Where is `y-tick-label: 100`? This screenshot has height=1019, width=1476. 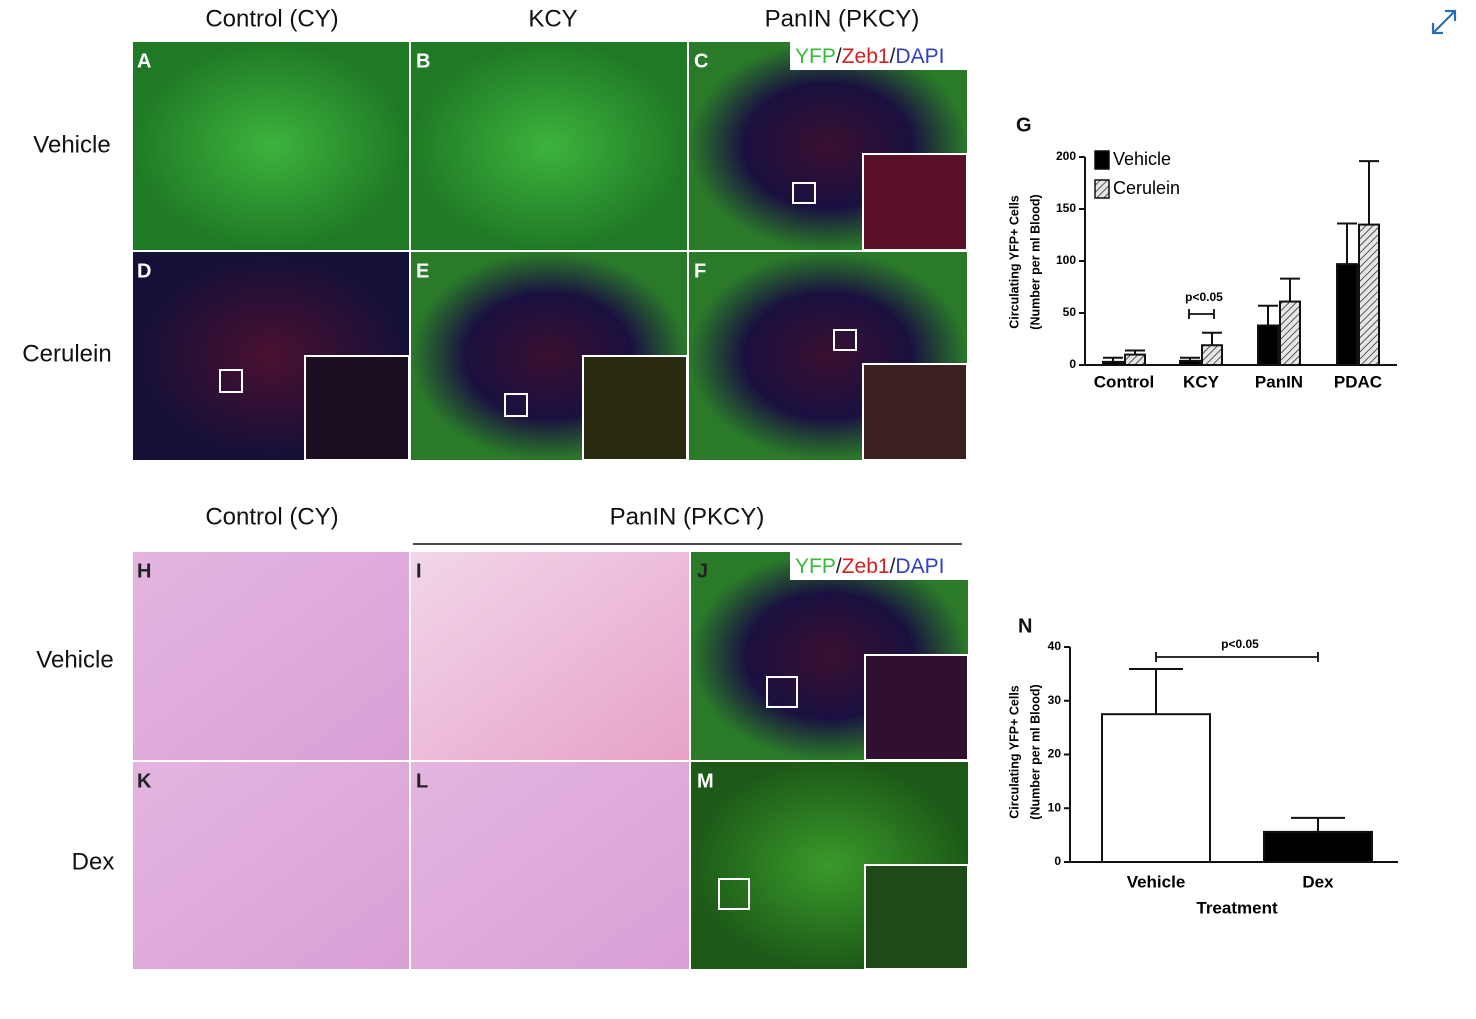 y-tick-label: 100 is located at coordinates (1066, 260).